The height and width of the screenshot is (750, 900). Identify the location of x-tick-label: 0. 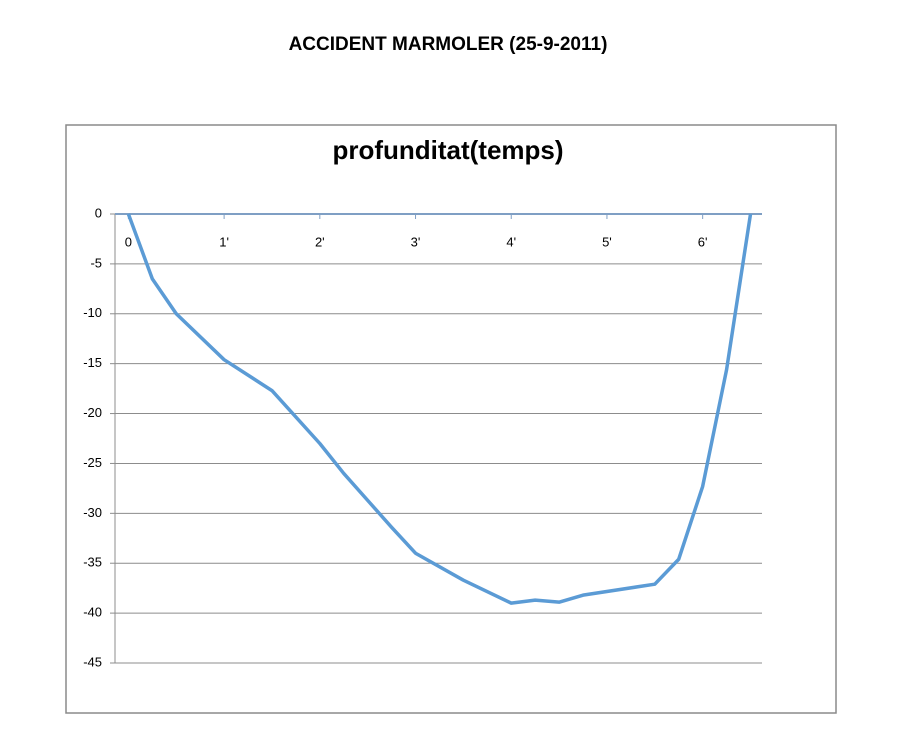
(128, 241).